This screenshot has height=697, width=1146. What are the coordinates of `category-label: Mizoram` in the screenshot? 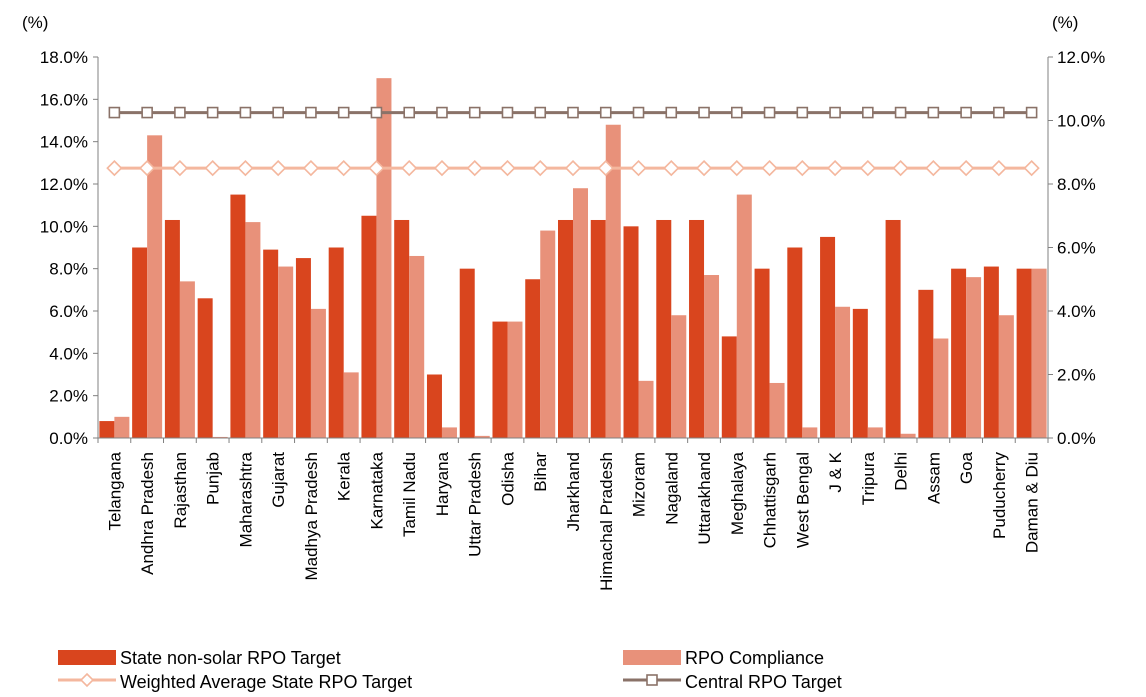 It's located at (639, 484).